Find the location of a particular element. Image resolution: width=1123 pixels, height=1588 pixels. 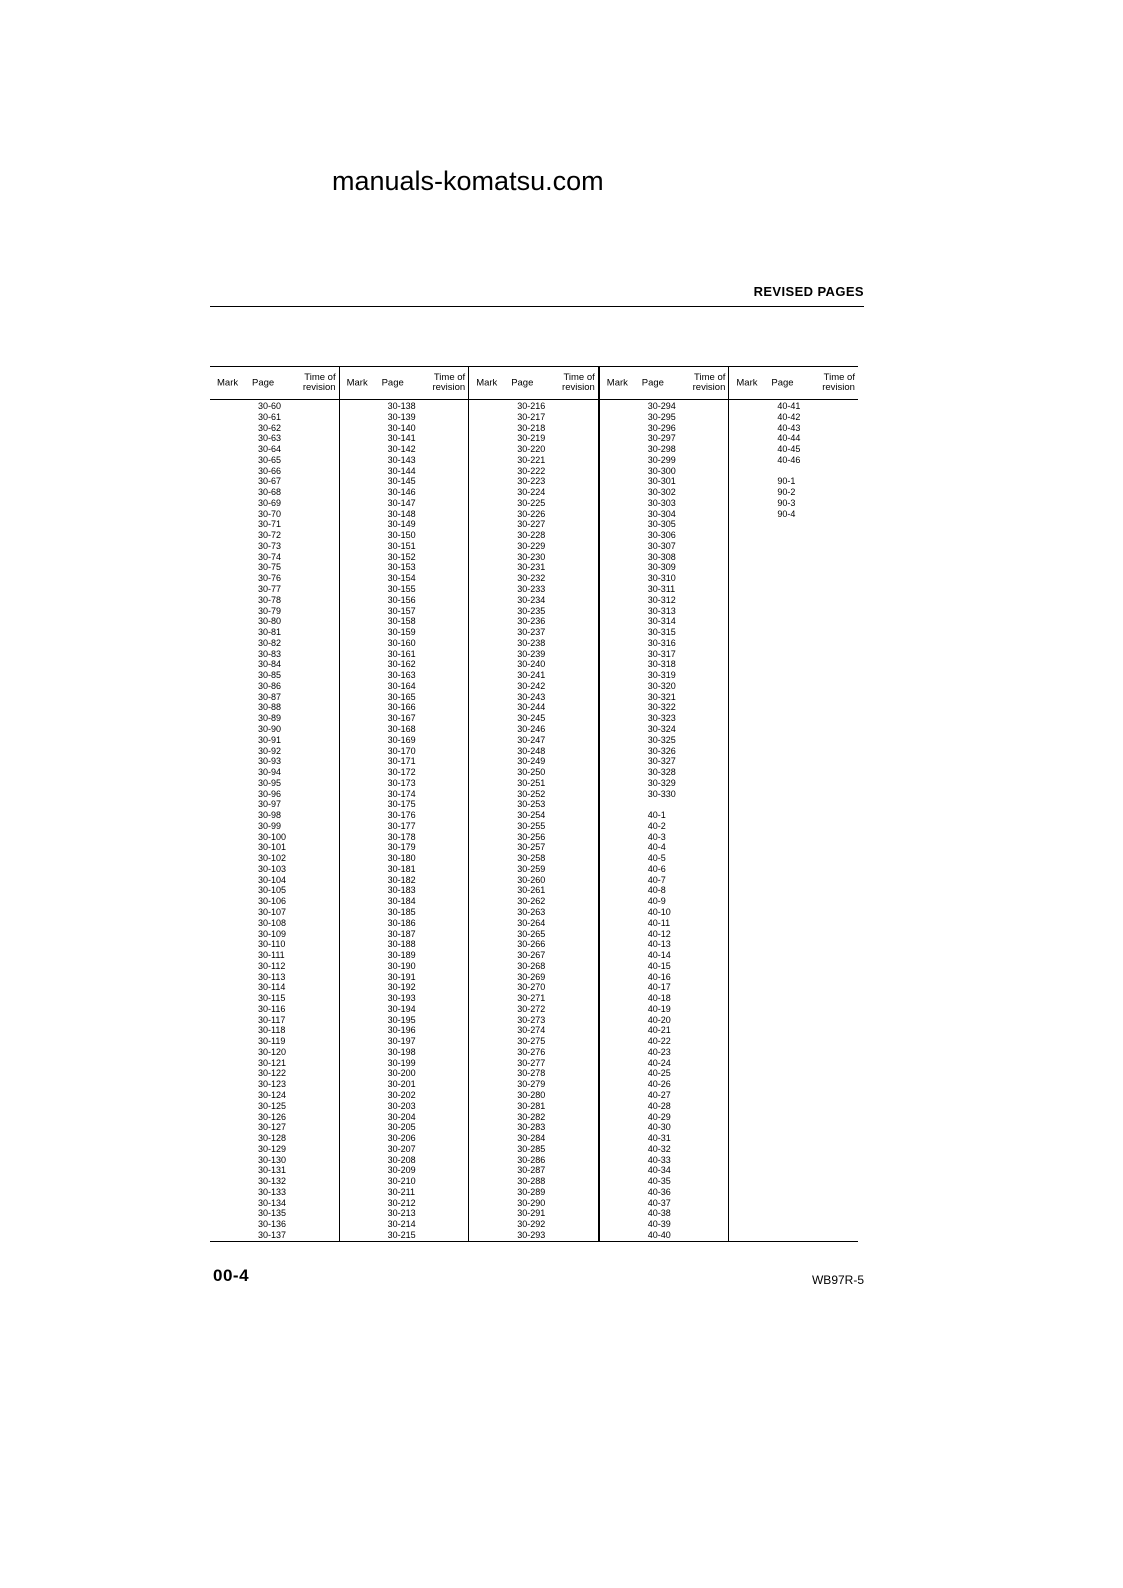

page-cell: 30-176 is located at coordinates (401, 815).